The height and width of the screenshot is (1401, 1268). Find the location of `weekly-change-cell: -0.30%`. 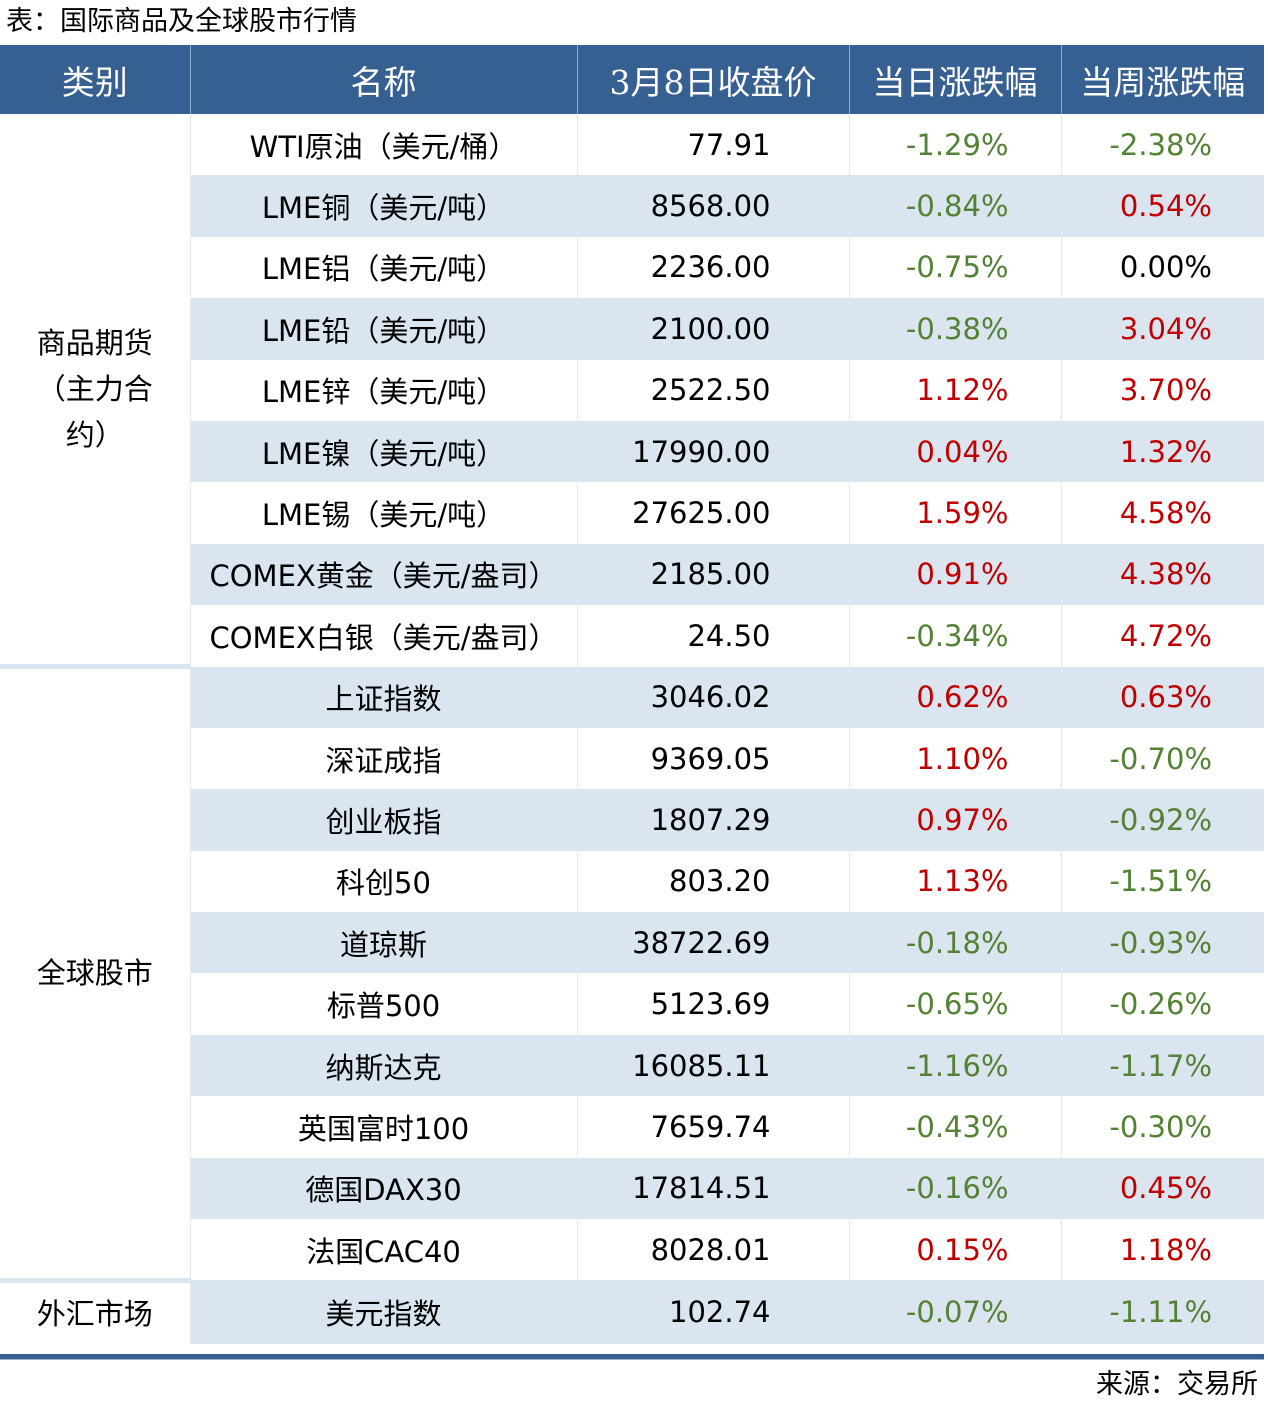

weekly-change-cell: -0.30% is located at coordinates (1162, 1127).